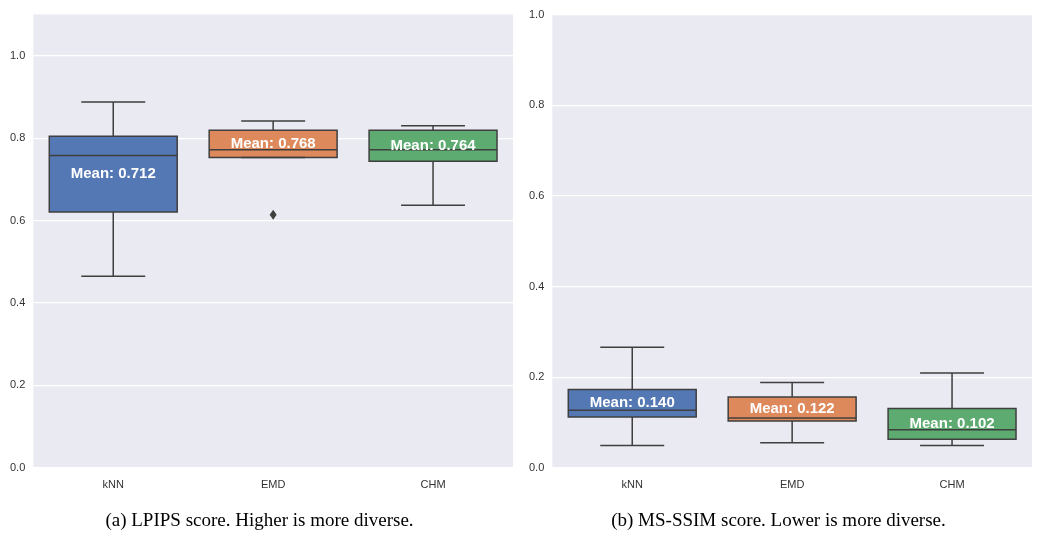  I want to click on annotation: Mean: 0.122, so click(792, 408).